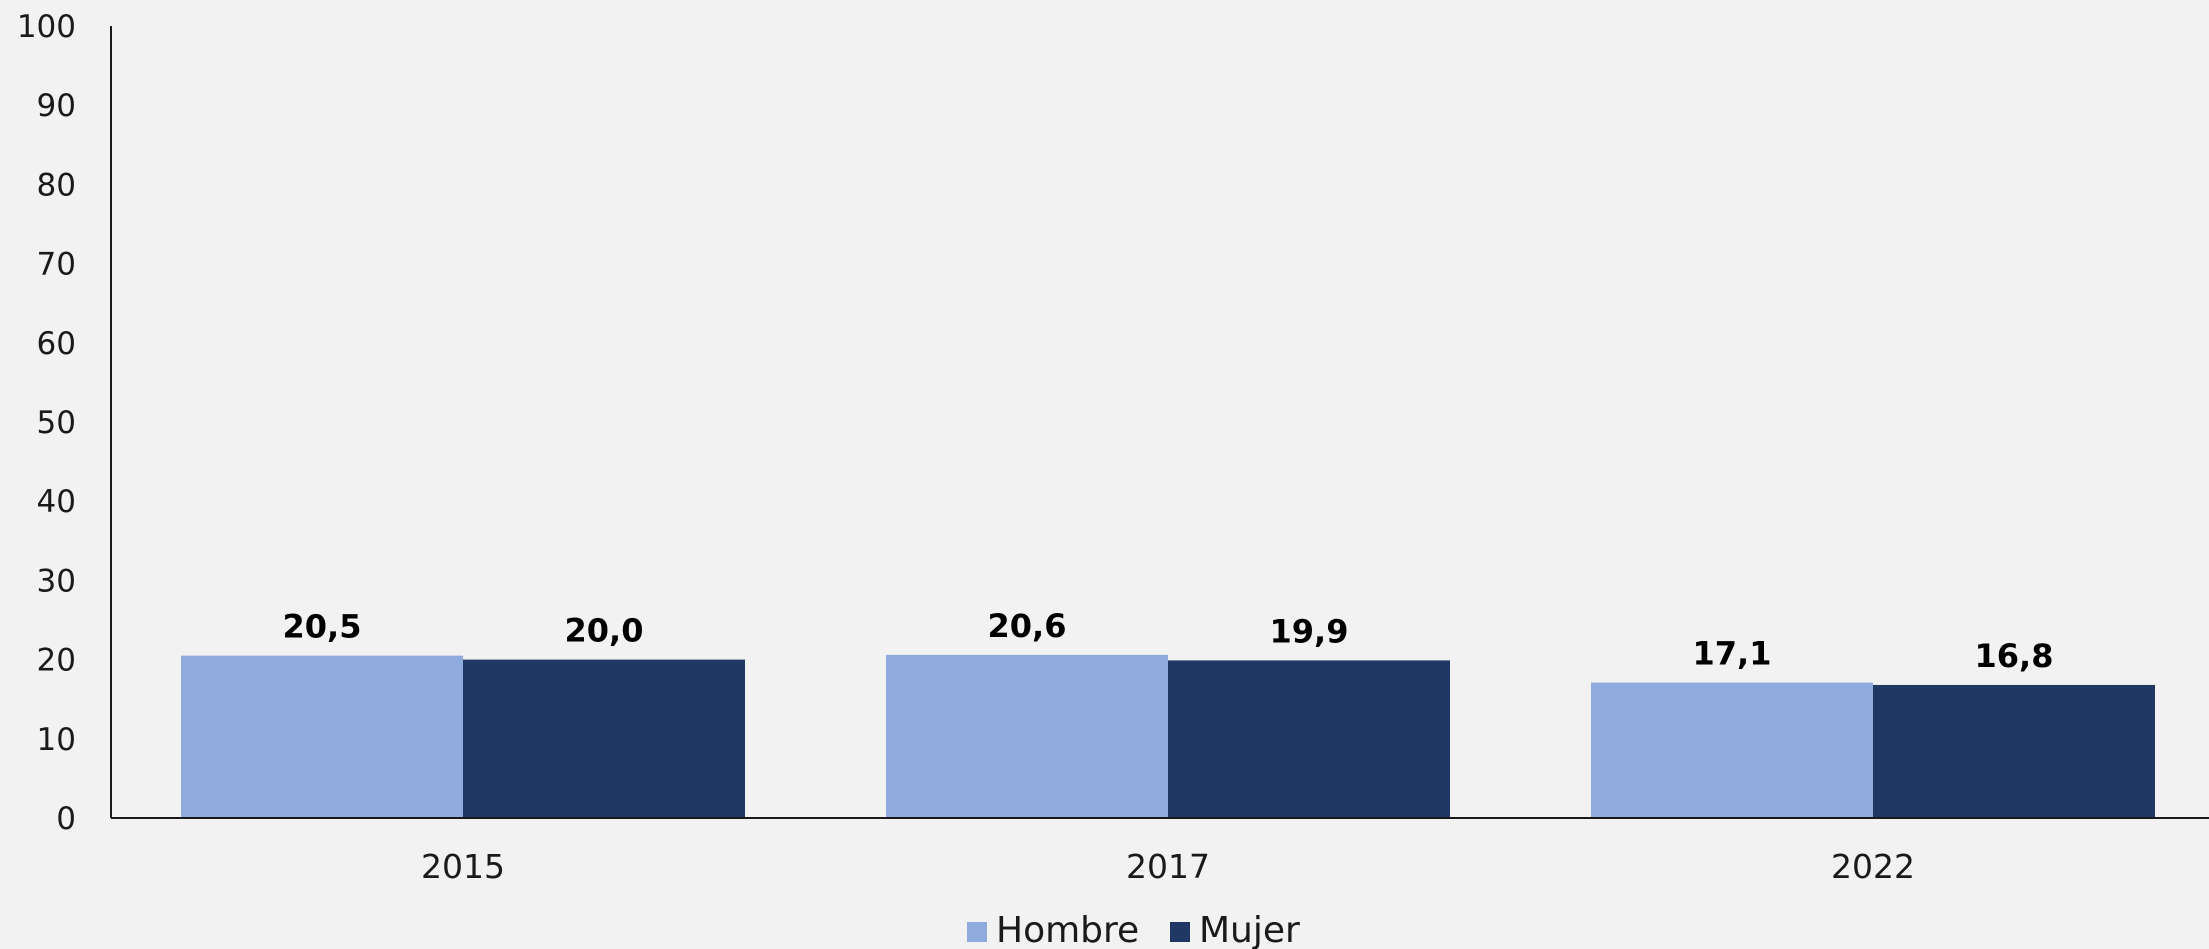 The height and width of the screenshot is (949, 2209). I want to click on legend: Hombre Mujer, so click(1133, 929).